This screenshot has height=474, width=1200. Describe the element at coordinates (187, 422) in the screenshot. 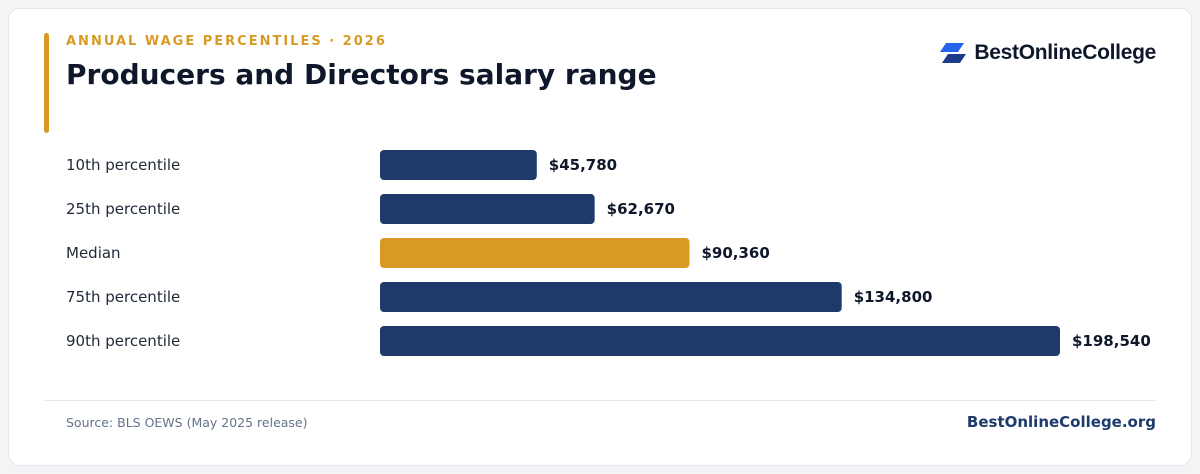

I see `source-note: Source: BLS OEWS (May 2025 release)` at that location.